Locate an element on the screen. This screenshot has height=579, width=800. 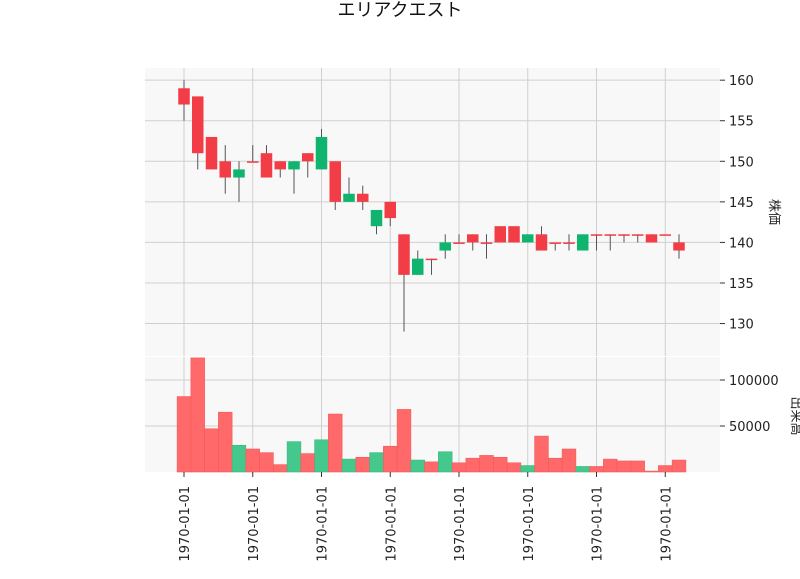
volume-axis-label: 出来高 is located at coordinates (794, 415).